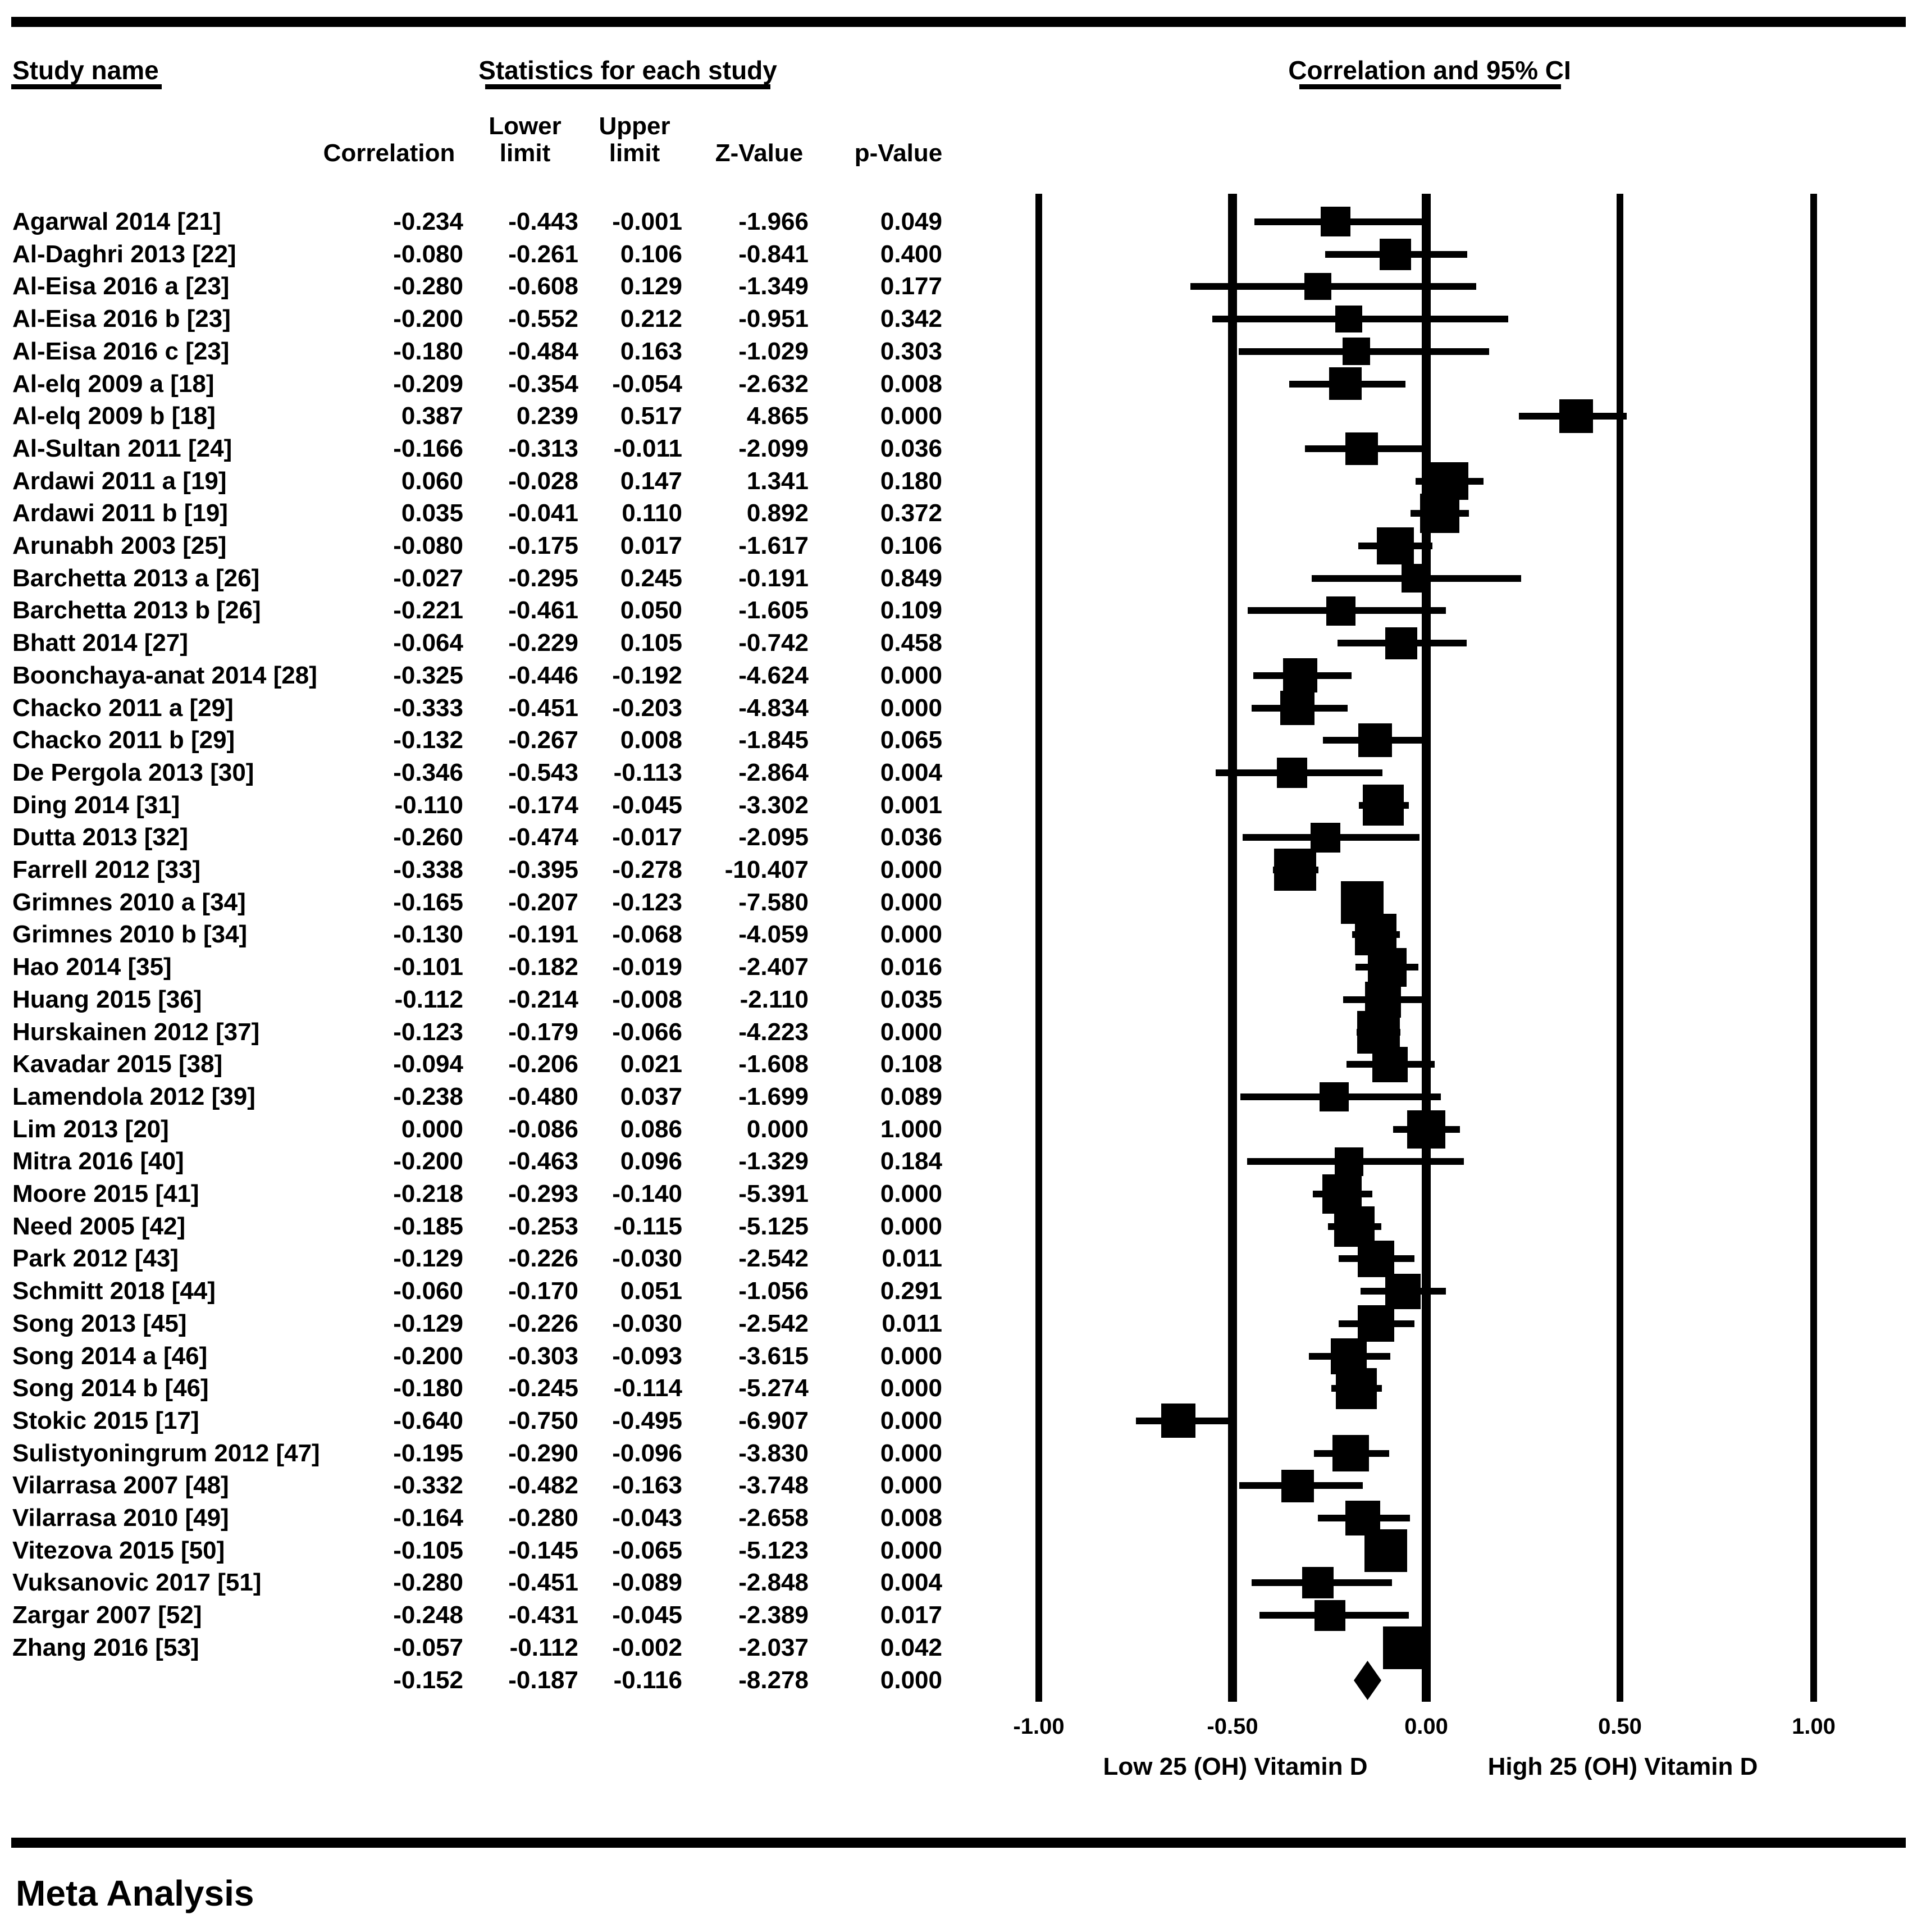  Describe the element at coordinates (773, 1096) in the screenshot. I see `stat-z-value: -1.699` at that location.